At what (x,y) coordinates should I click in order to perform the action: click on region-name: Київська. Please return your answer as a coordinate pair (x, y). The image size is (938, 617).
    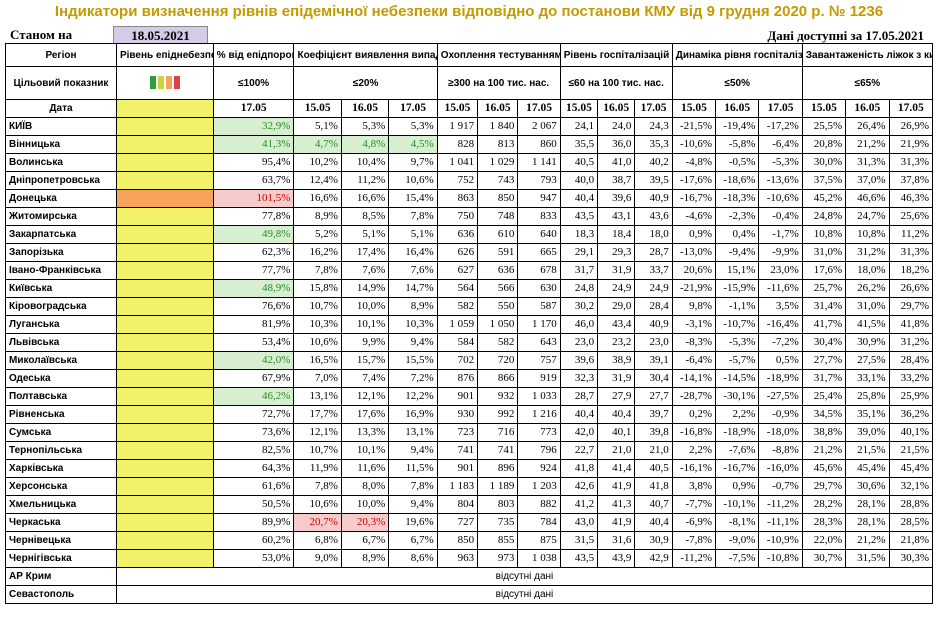
    Looking at the image, I should click on (61, 288).